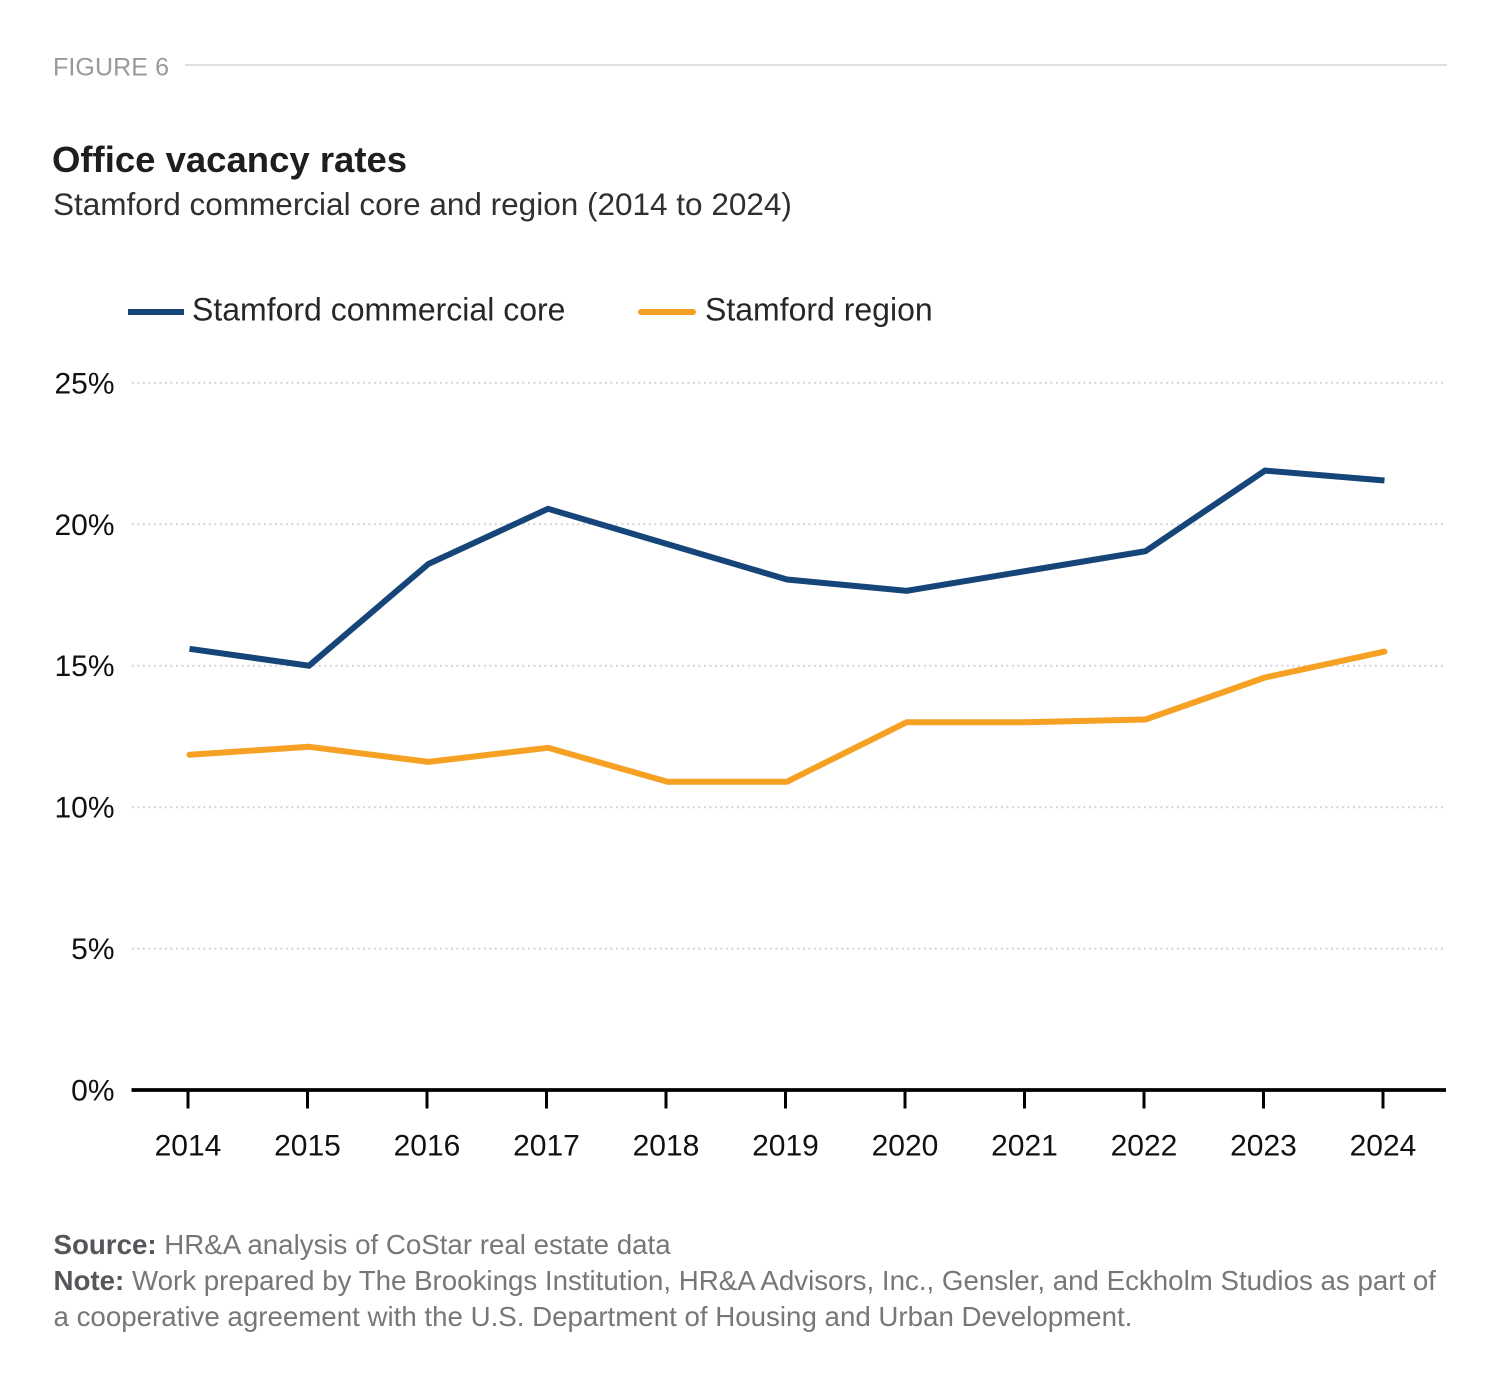 The width and height of the screenshot is (1500, 1391). Describe the element at coordinates (84, 525) in the screenshot. I see `svg-text: 20%` at that location.